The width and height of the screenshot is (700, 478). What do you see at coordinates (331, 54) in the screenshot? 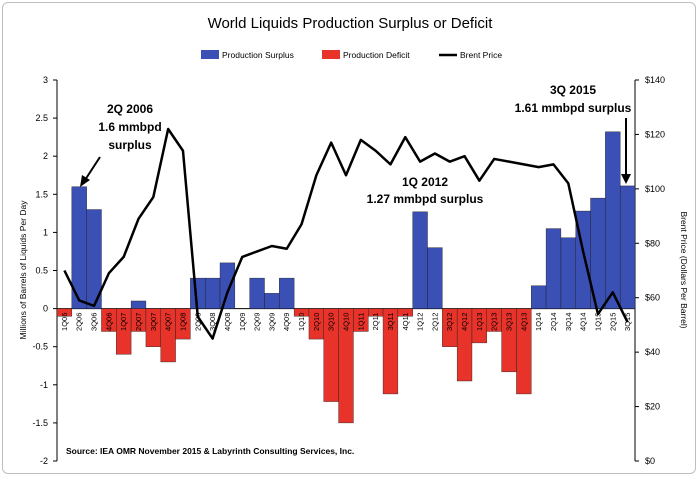
I see `legend-deficit-swatch` at bounding box center [331, 54].